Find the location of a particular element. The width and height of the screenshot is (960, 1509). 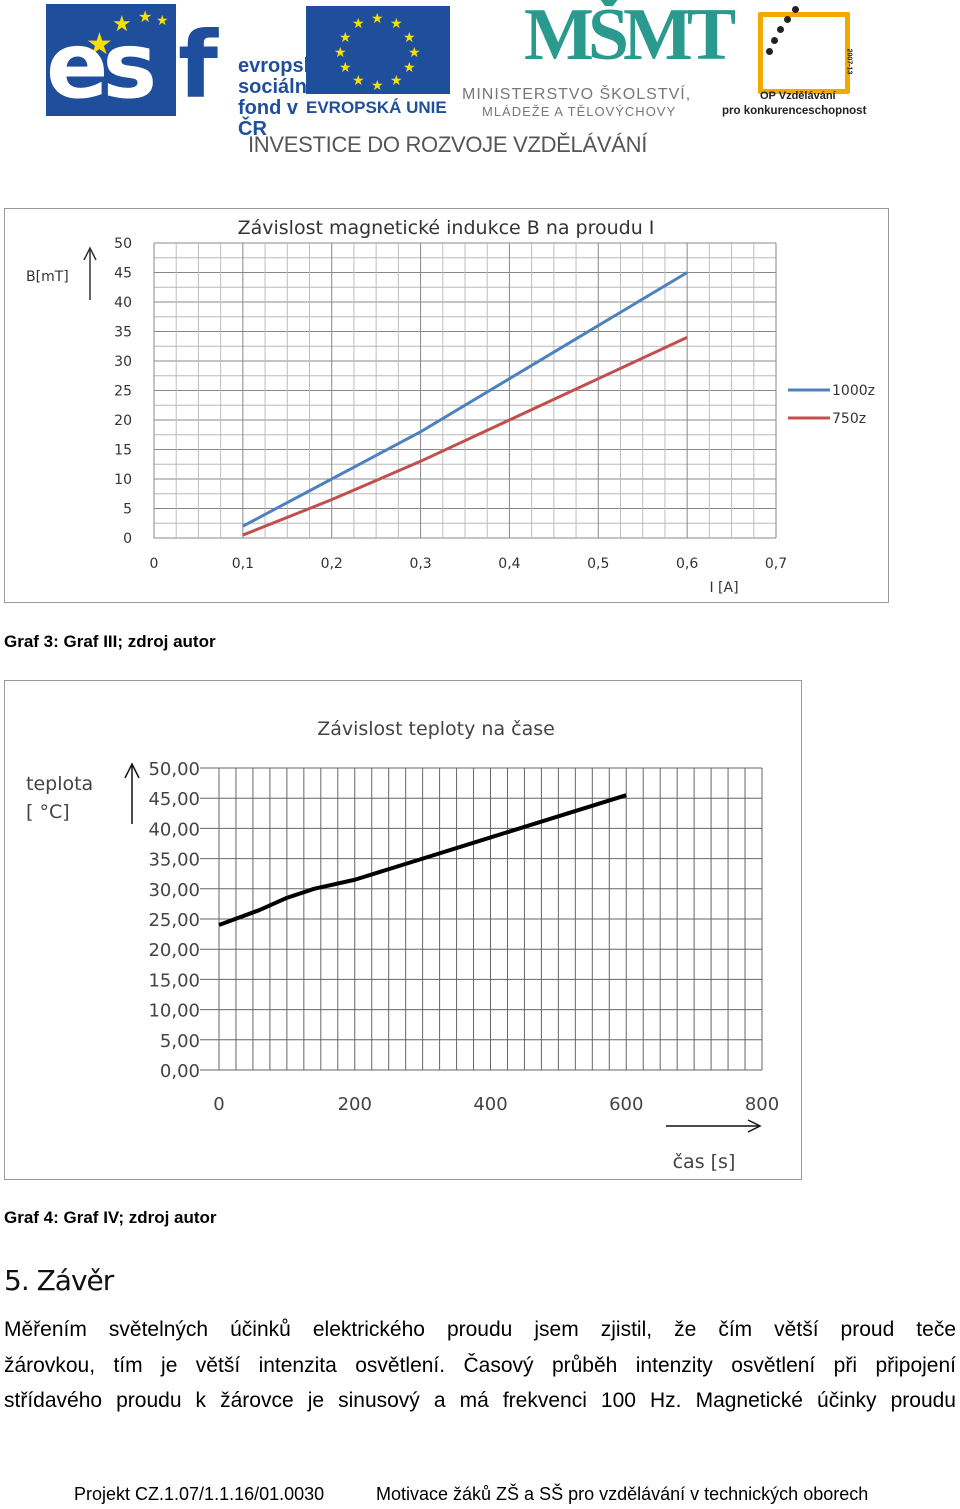

chart1-y-tick-label: 20 is located at coordinates (123, 421).